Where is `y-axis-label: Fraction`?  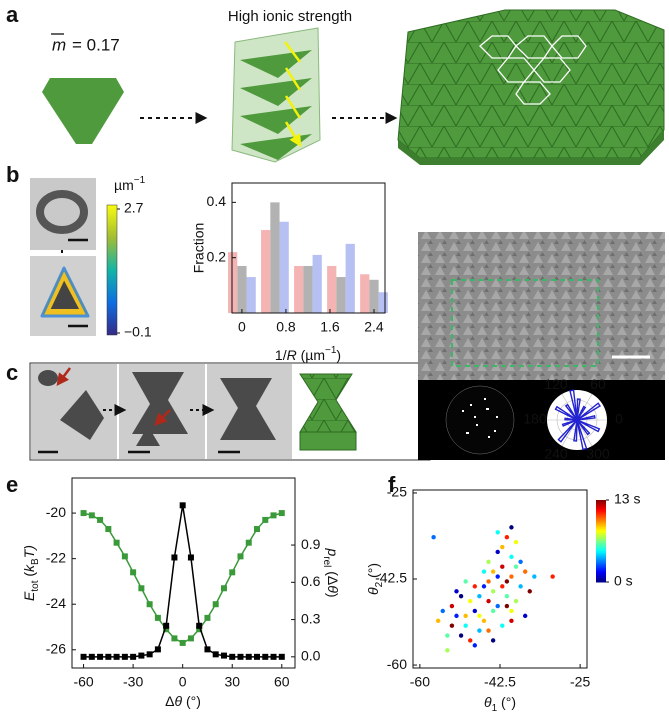 y-axis-label: Fraction is located at coordinates (199, 248).